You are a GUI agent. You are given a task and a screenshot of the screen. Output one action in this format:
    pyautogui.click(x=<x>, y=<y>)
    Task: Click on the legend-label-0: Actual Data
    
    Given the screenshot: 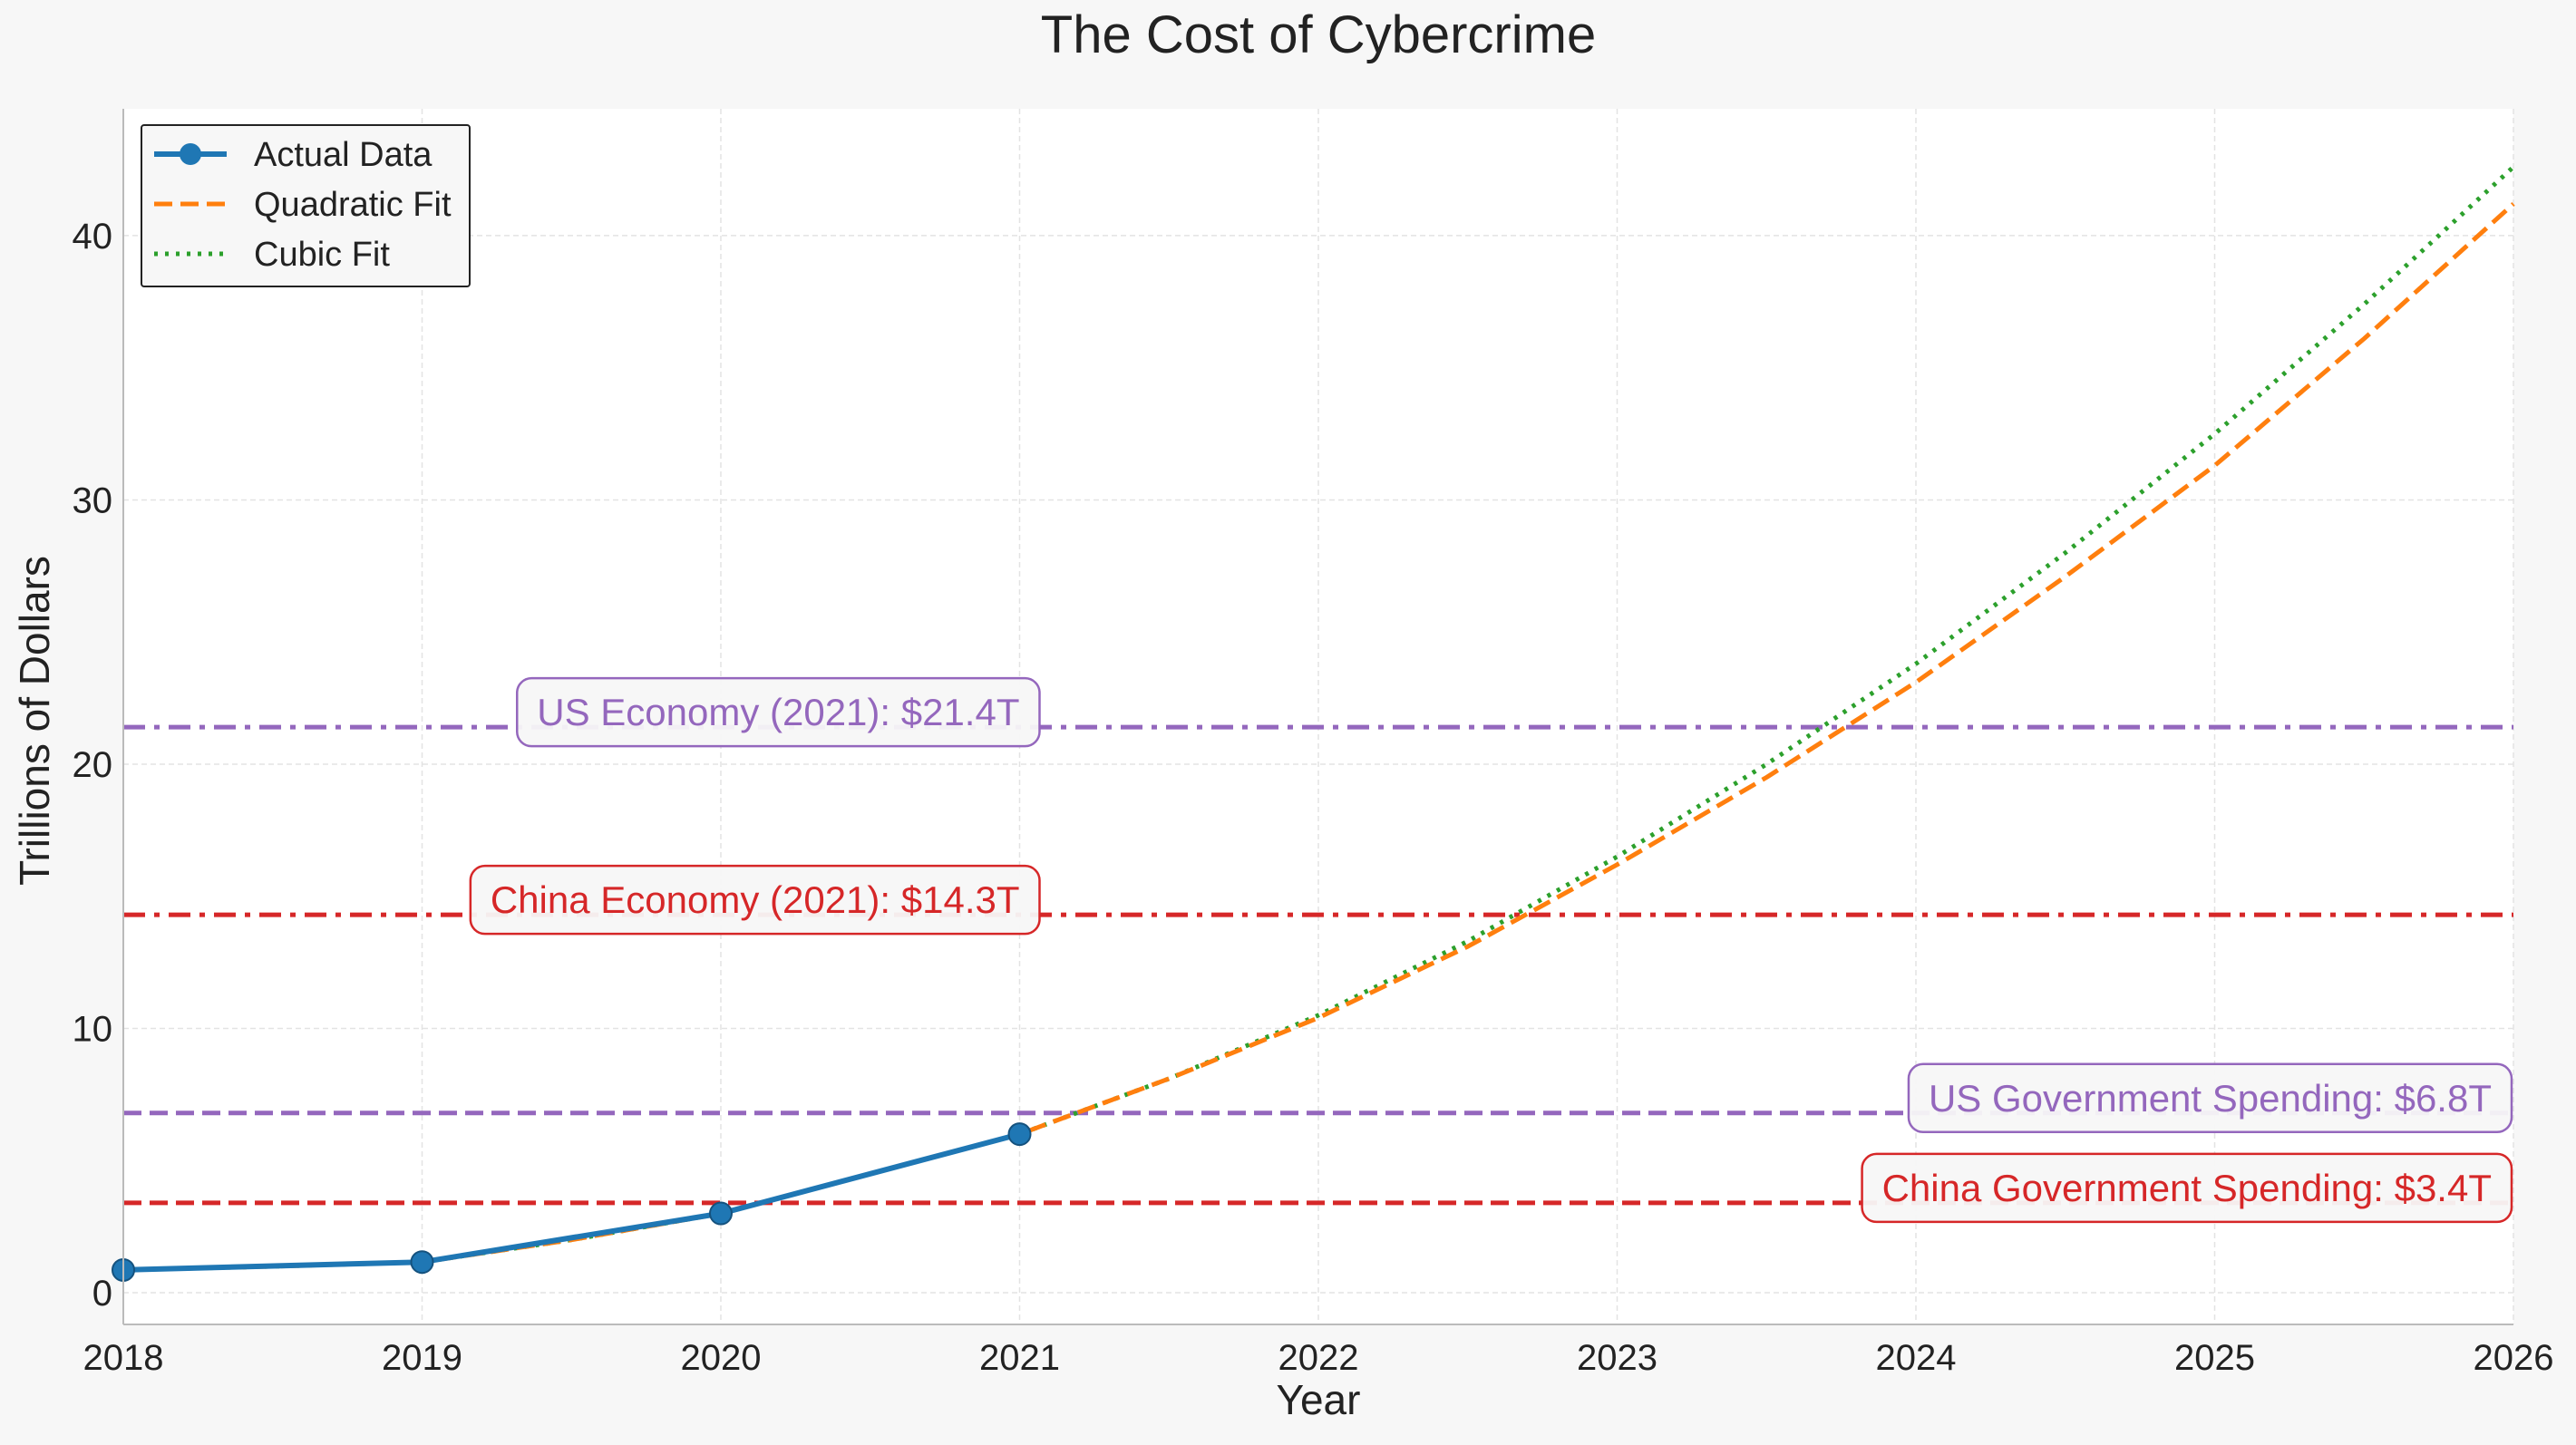 What is the action you would take?
    pyautogui.click(x=343, y=155)
    